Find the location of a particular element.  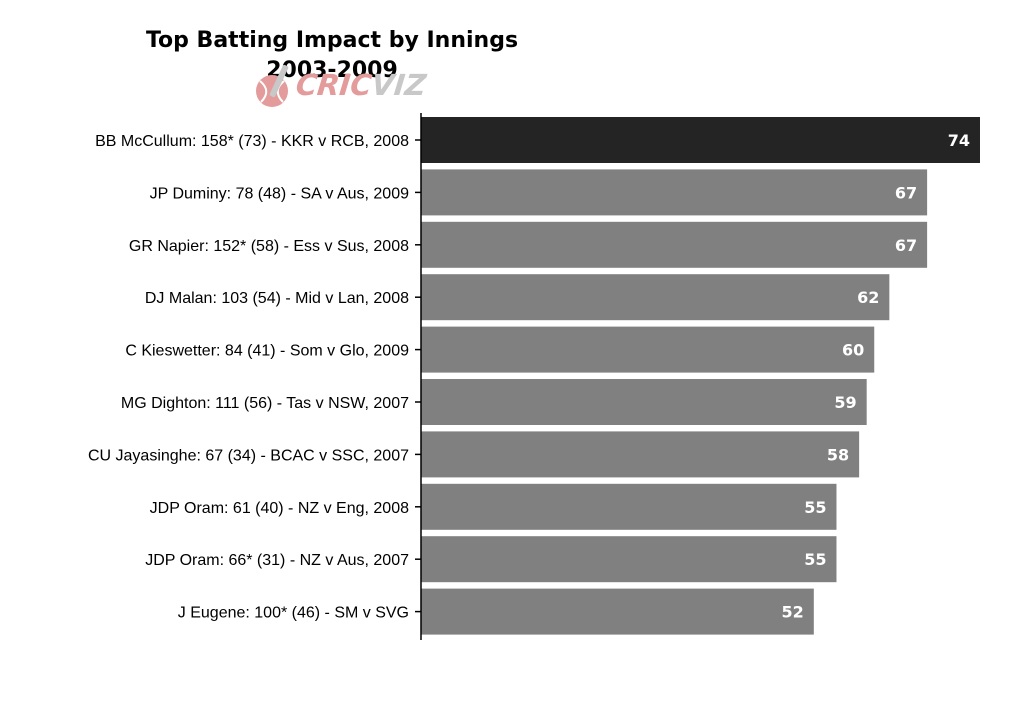

bar-value-label: 52 is located at coordinates (793, 612).